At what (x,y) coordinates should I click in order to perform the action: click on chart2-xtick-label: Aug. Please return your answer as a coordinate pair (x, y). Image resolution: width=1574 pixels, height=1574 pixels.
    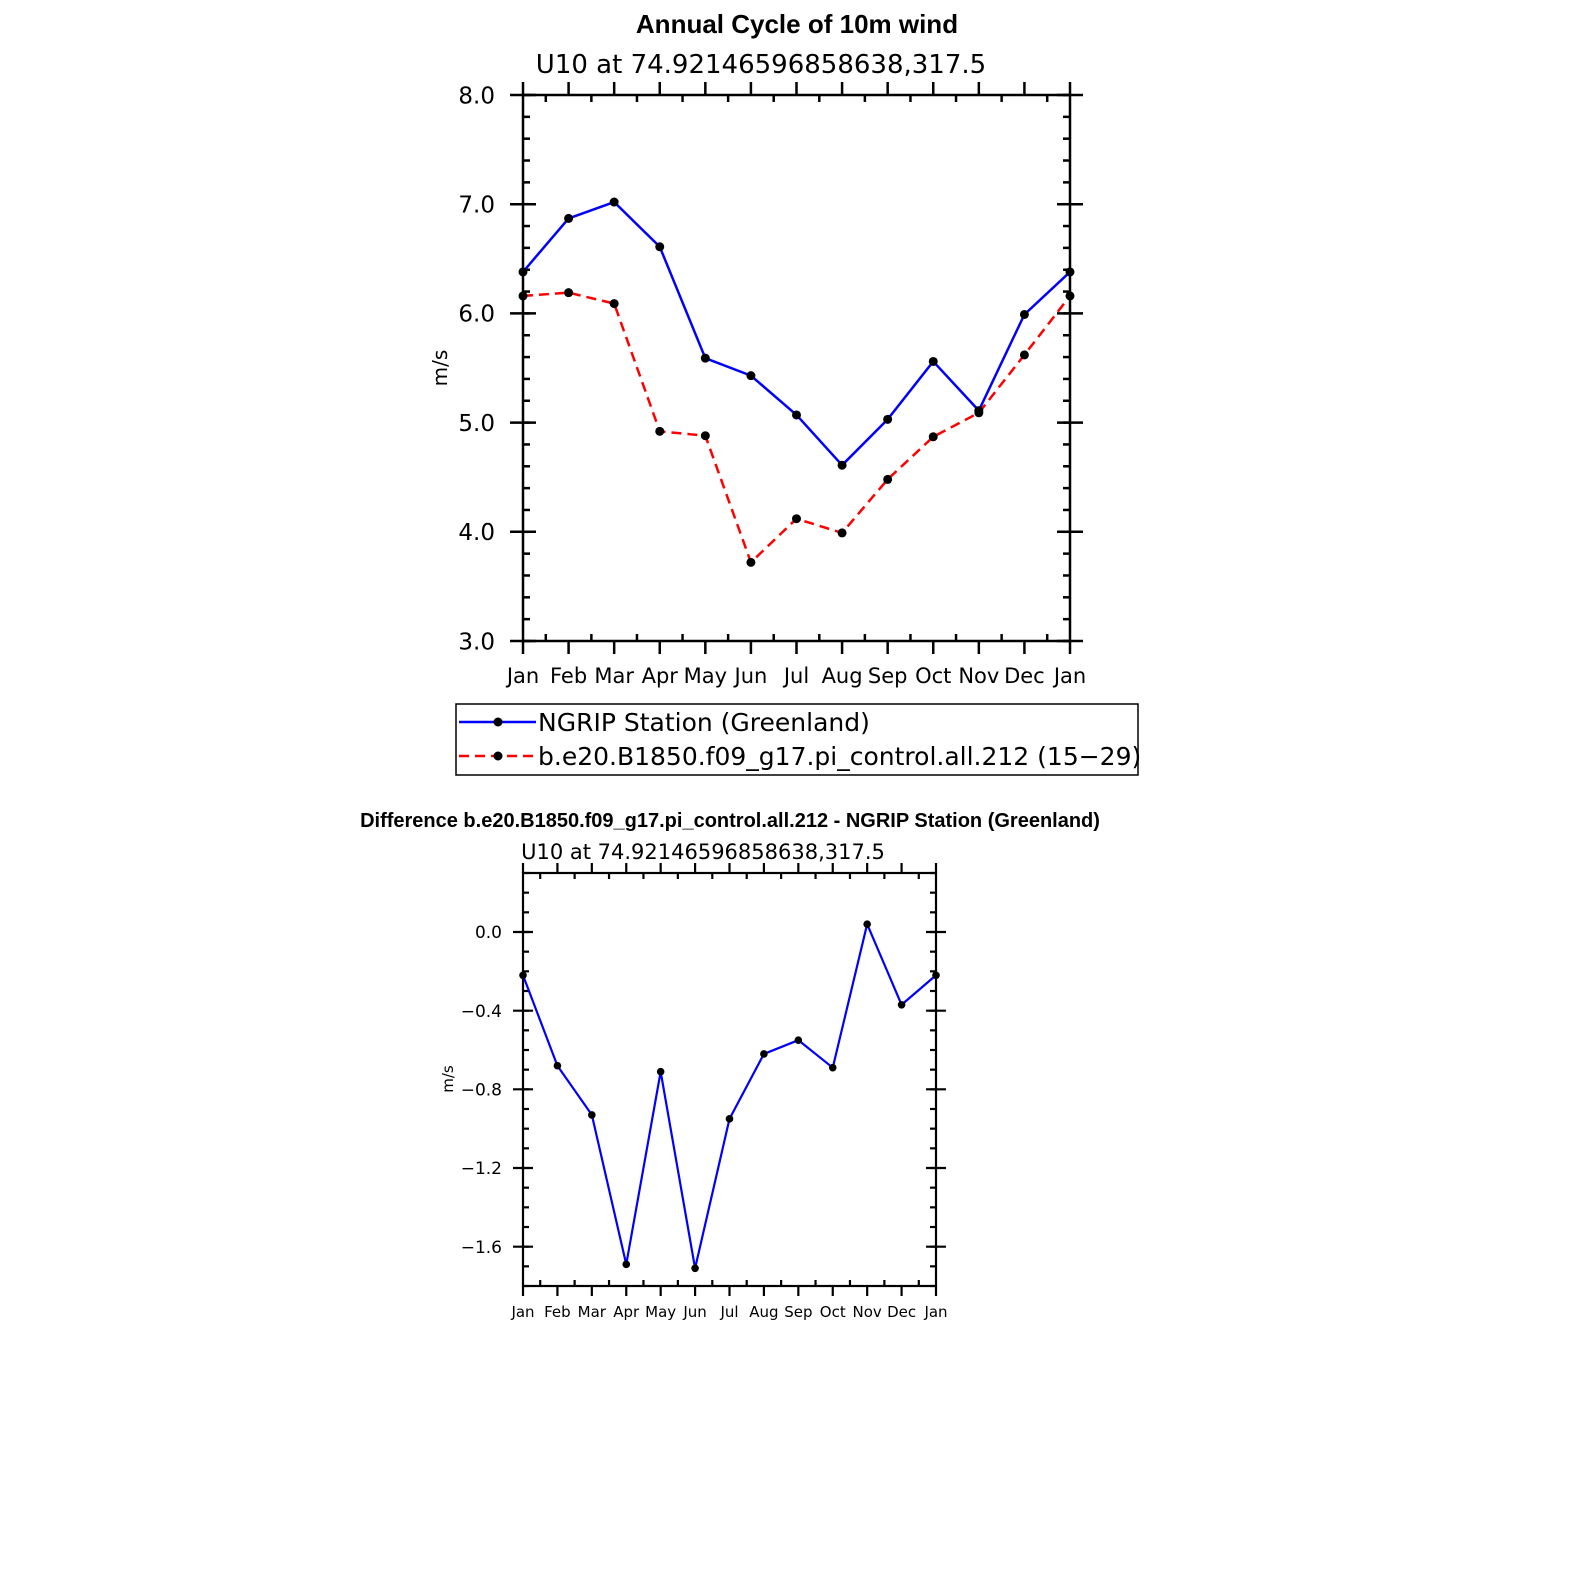
    Looking at the image, I should click on (763, 1312).